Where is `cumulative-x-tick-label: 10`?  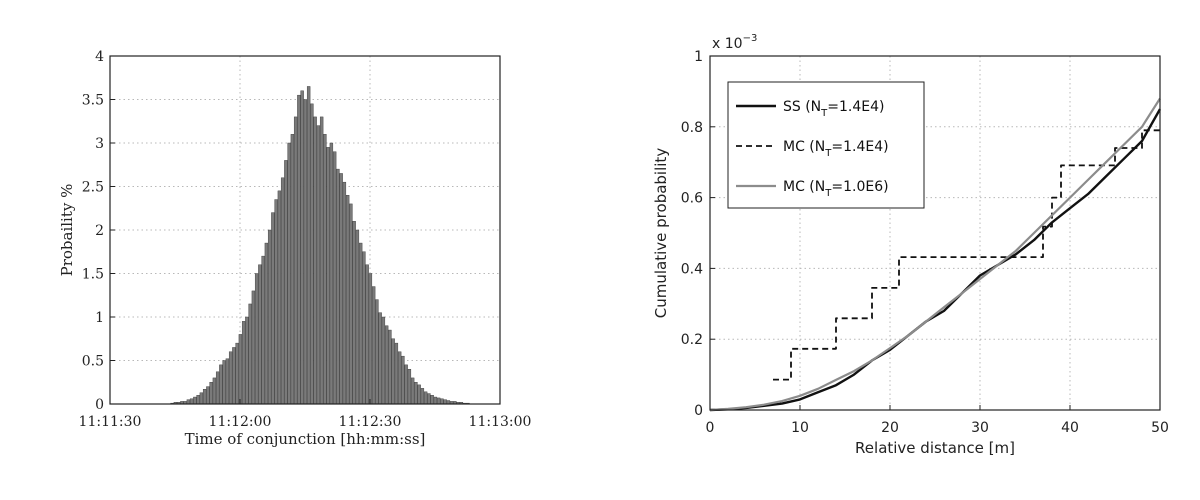 cumulative-x-tick-label: 10 is located at coordinates (800, 428).